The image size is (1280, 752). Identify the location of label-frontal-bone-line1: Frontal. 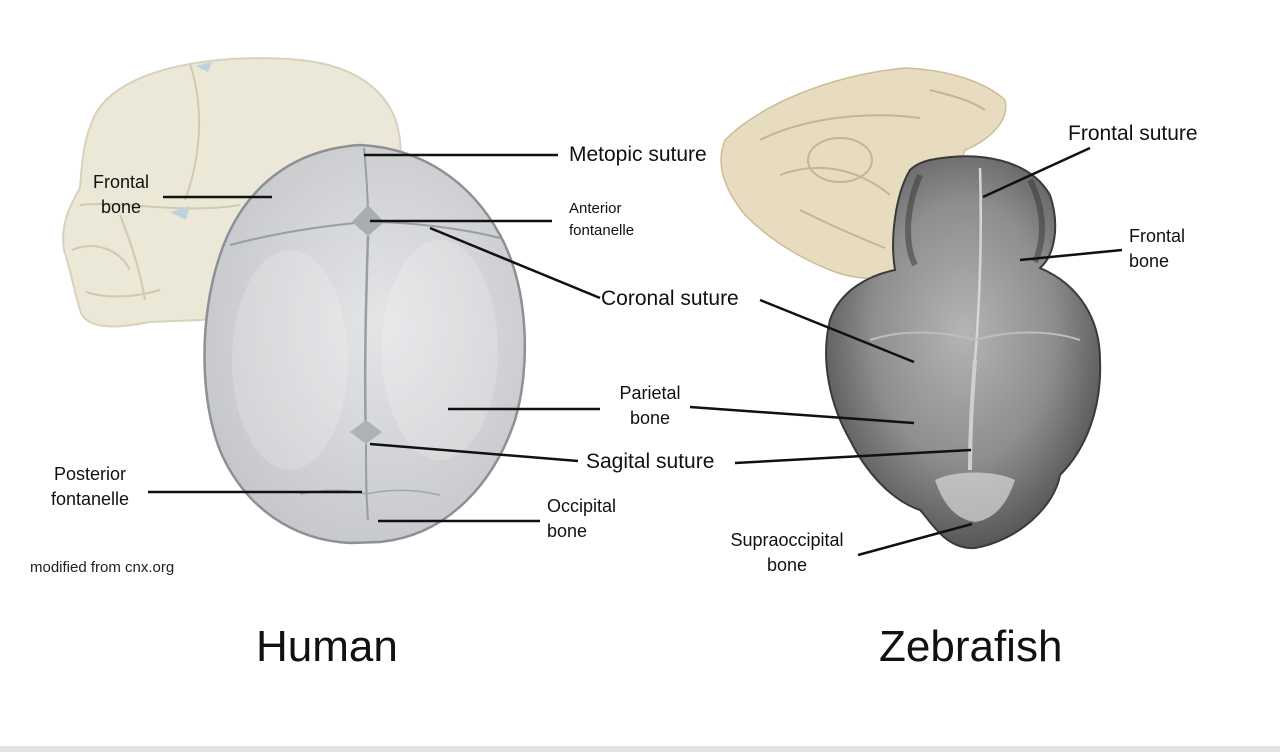
(121, 182).